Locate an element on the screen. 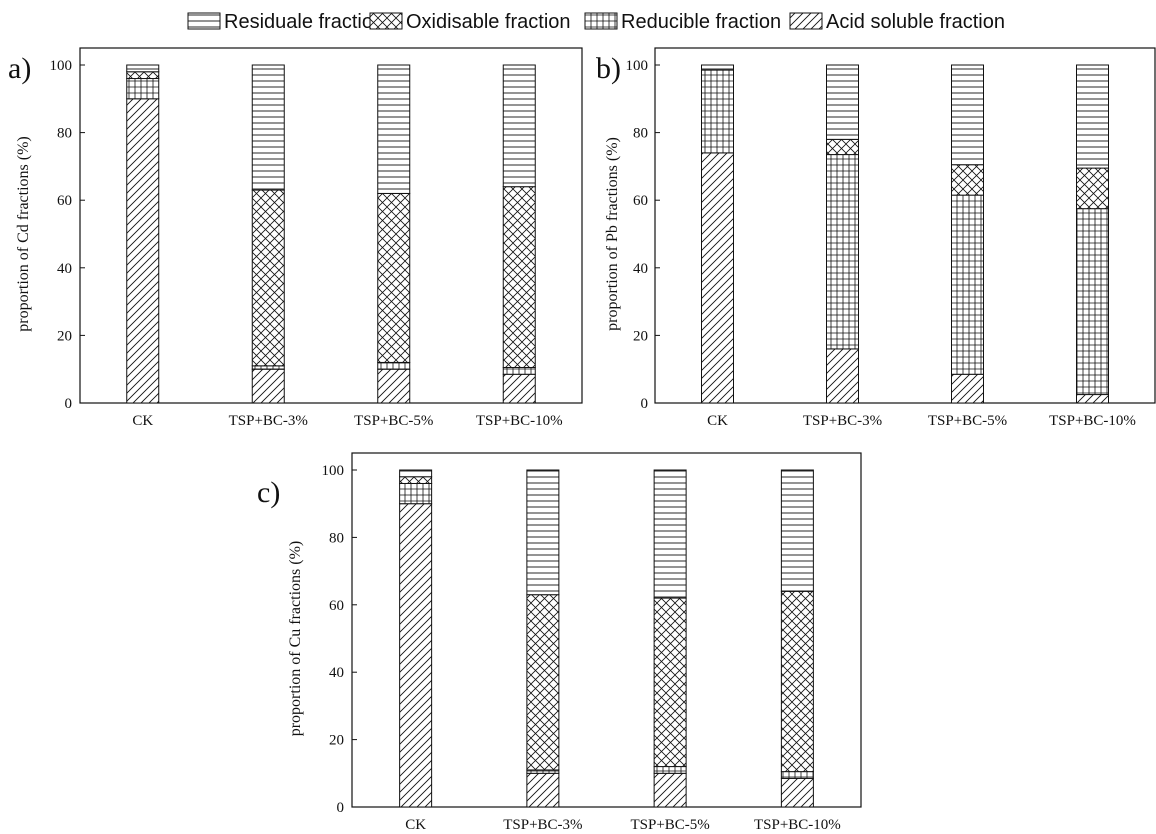  y-axis-title: proportion of Cd fractions (%) is located at coordinates (23, 234).